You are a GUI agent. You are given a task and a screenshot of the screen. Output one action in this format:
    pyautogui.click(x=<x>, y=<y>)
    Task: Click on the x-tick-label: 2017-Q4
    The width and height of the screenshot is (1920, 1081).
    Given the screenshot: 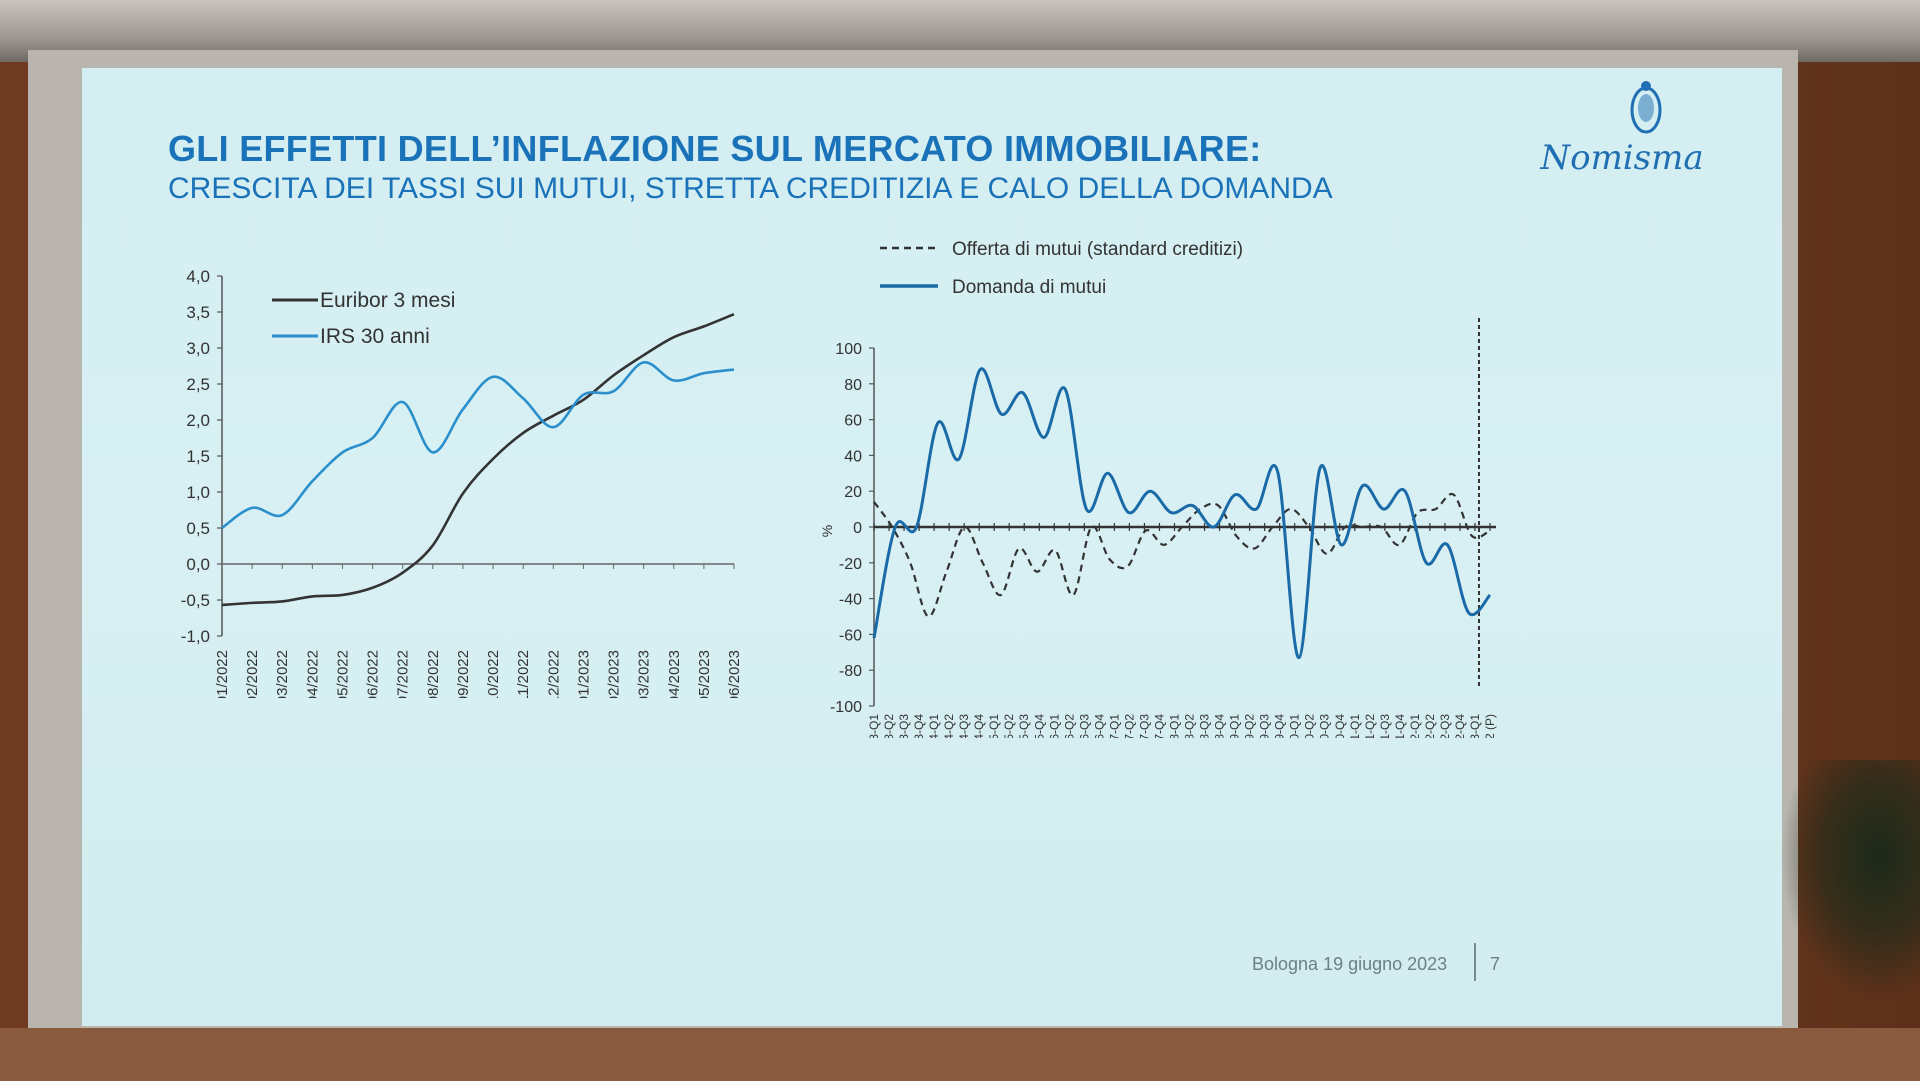 What is the action you would take?
    pyautogui.click(x=1159, y=726)
    